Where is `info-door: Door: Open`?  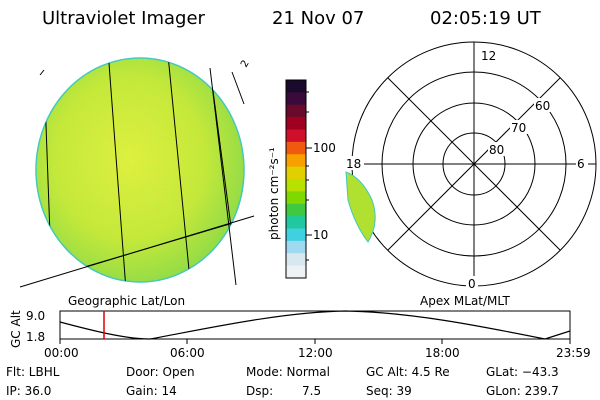 info-door: Door: Open is located at coordinates (160, 372).